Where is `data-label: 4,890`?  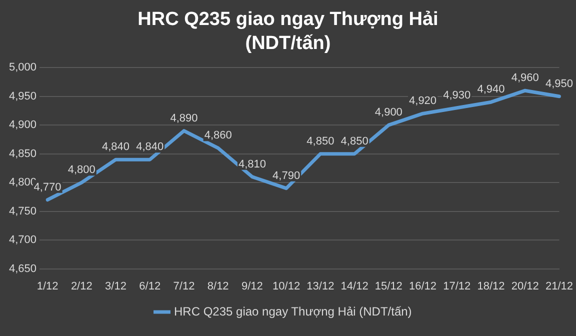
data-label: 4,890 is located at coordinates (184, 118).